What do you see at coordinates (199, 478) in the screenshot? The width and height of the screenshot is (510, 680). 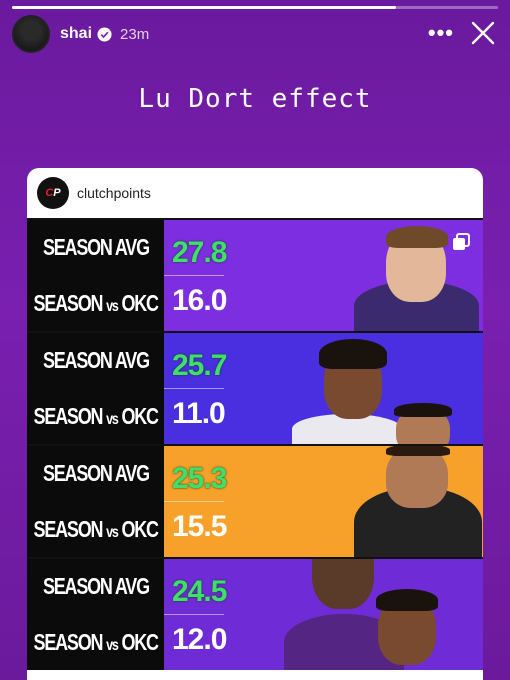 I see `season-avg-value: 25.3` at bounding box center [199, 478].